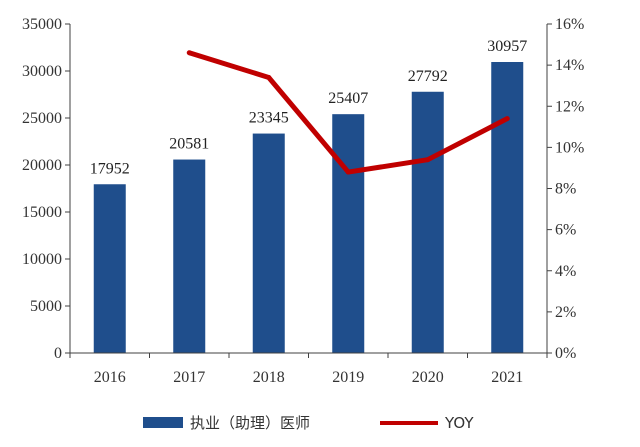 This screenshot has height=447, width=640. What do you see at coordinates (42, 259) in the screenshot?
I see `left-tick-label: 10000` at bounding box center [42, 259].